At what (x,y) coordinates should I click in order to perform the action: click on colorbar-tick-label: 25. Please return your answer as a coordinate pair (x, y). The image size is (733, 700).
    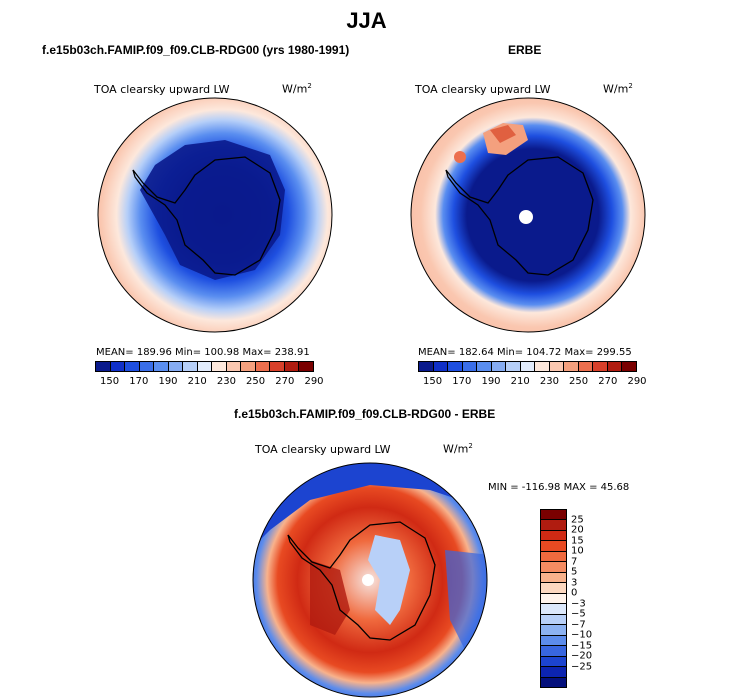
    Looking at the image, I should click on (577, 520).